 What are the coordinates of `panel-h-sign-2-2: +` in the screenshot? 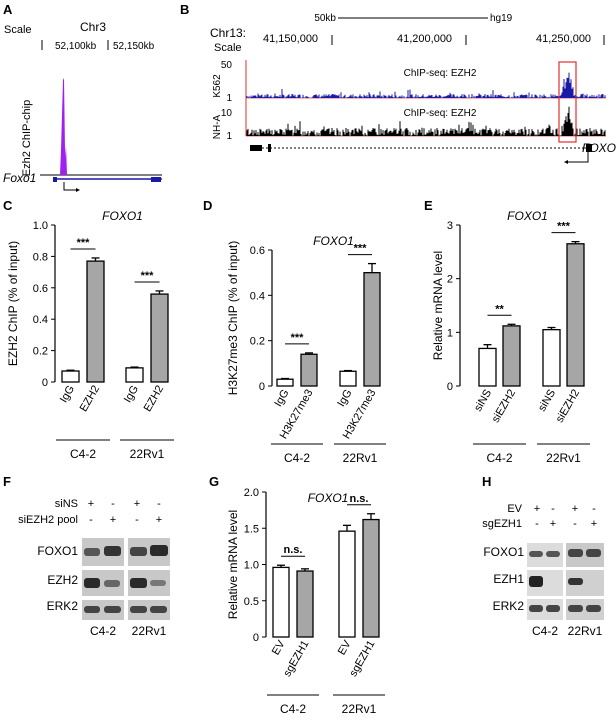 It's located at (553, 524).